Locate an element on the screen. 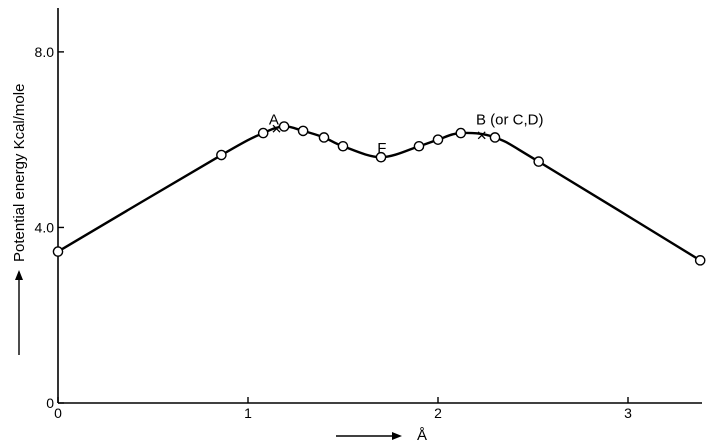  y-axis-title: Potential energy Kcal/mole is located at coordinates (19, 173).